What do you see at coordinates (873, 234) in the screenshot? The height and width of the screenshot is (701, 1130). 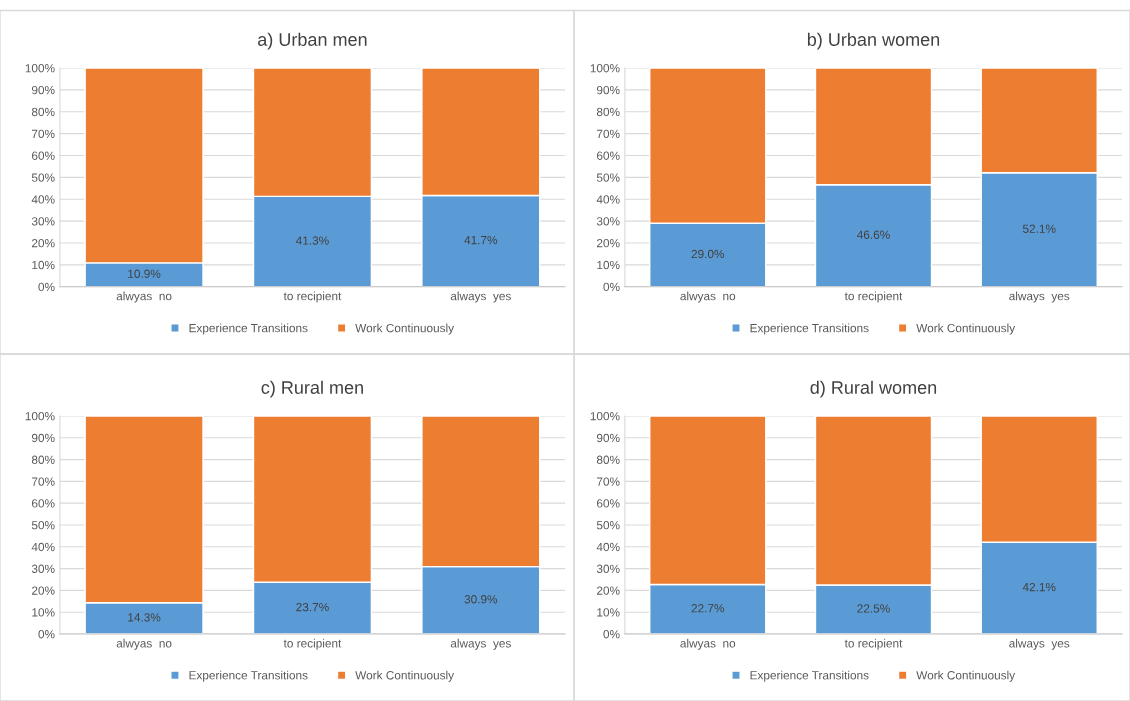 I see `data-label: 46.6%` at bounding box center [873, 234].